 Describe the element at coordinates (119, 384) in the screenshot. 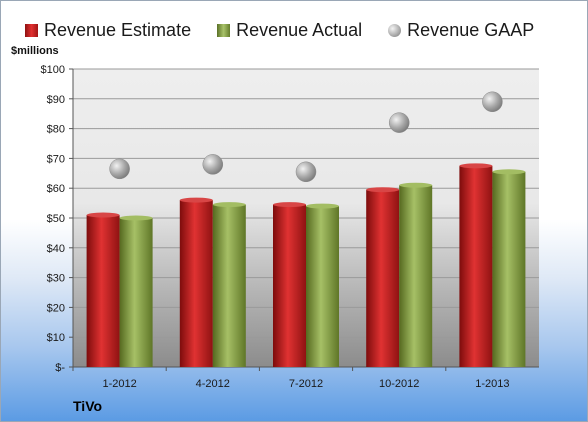

I see `x-tick-label: 1-2012` at that location.